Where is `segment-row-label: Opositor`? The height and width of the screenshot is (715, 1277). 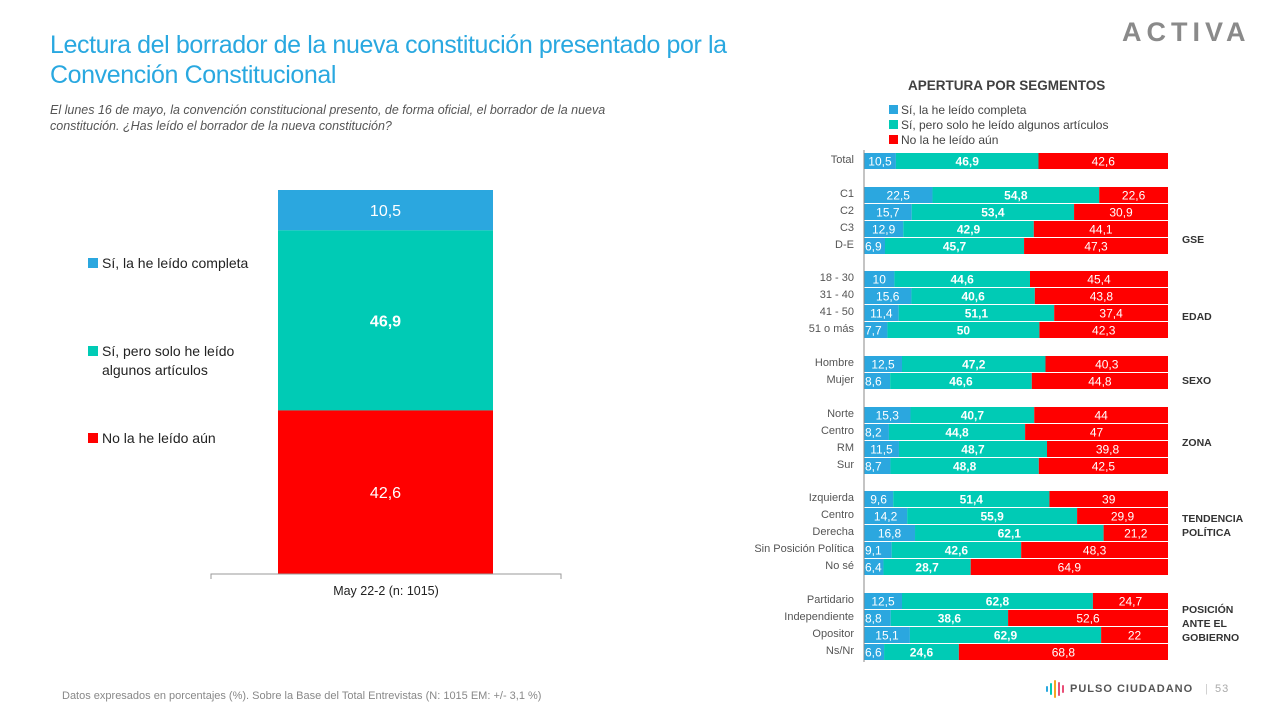
segment-row-label: Opositor is located at coordinates (833, 634).